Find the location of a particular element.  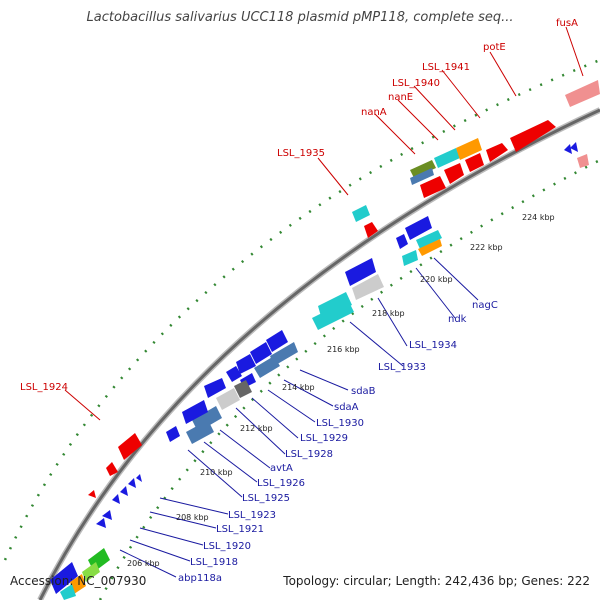

kbp-tick-label: 210 kbp is located at coordinates (216, 472).